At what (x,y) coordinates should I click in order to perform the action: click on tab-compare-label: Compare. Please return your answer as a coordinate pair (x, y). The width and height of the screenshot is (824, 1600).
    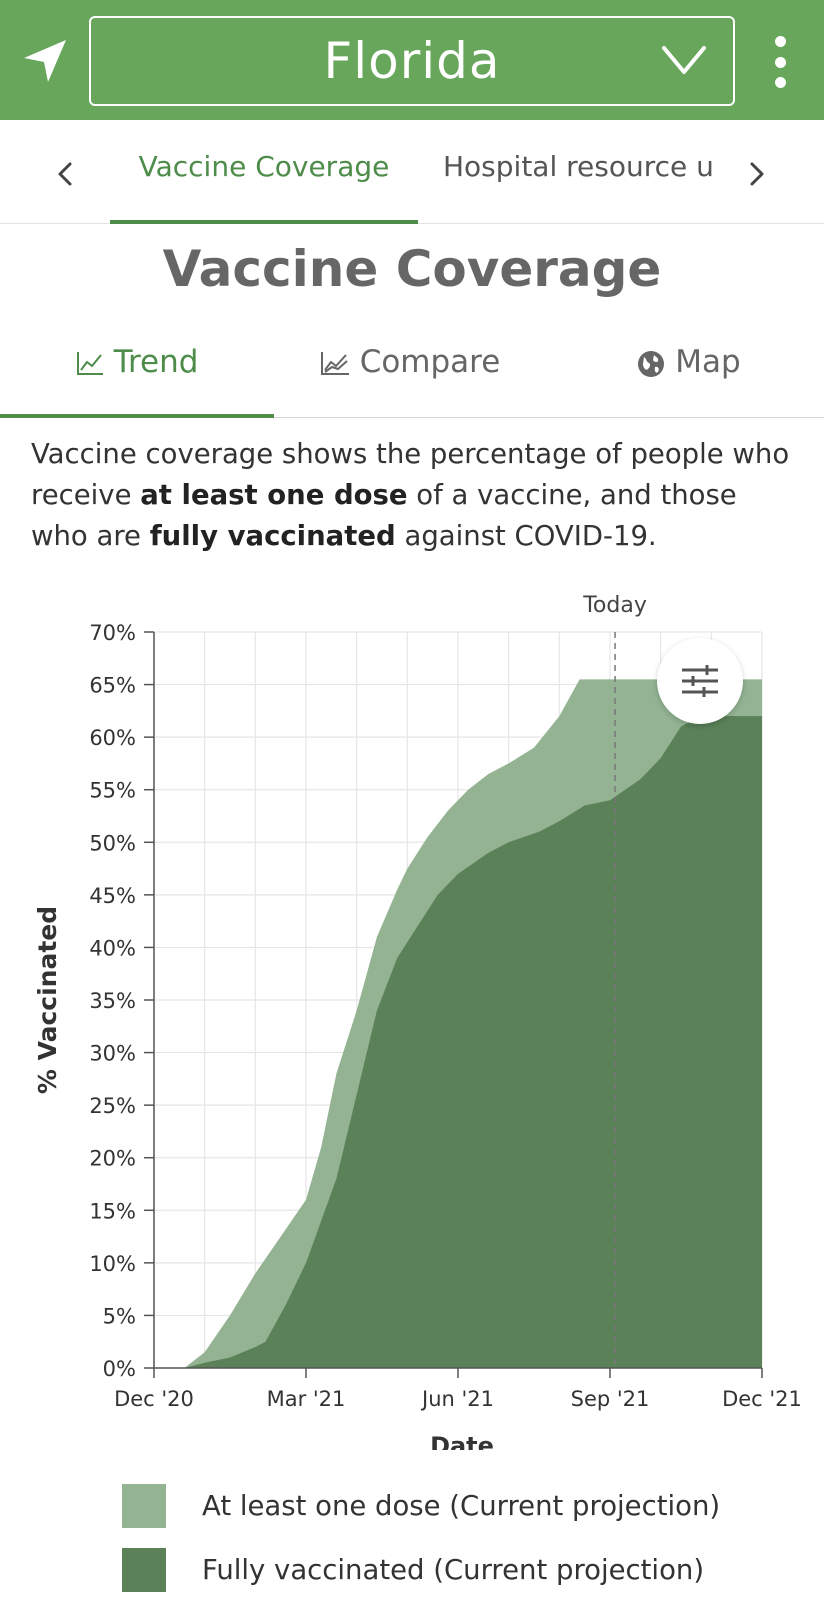
    Looking at the image, I should click on (430, 362).